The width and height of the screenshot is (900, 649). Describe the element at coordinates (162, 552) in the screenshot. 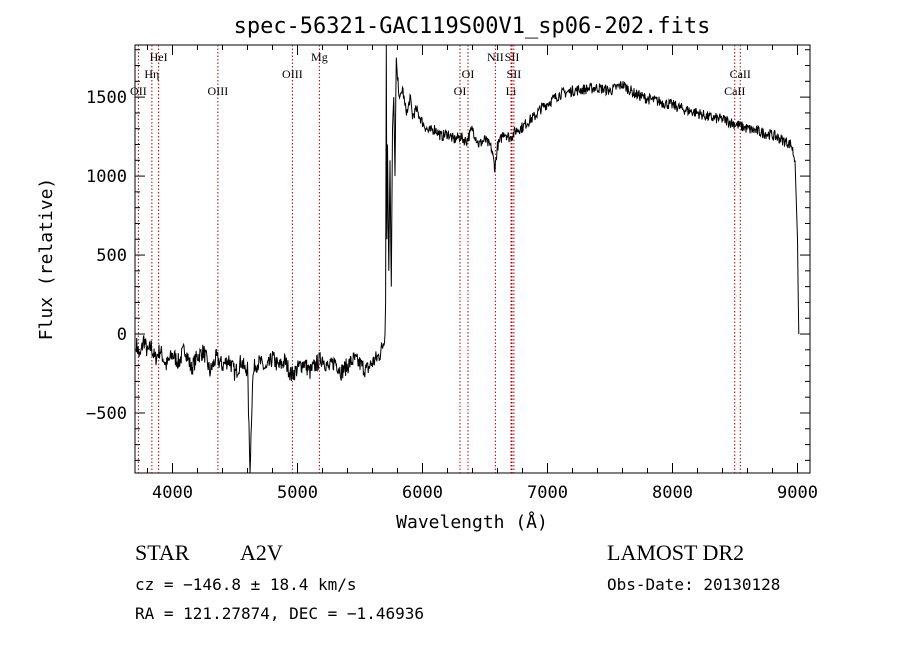

I see `object-class: STAR` at that location.